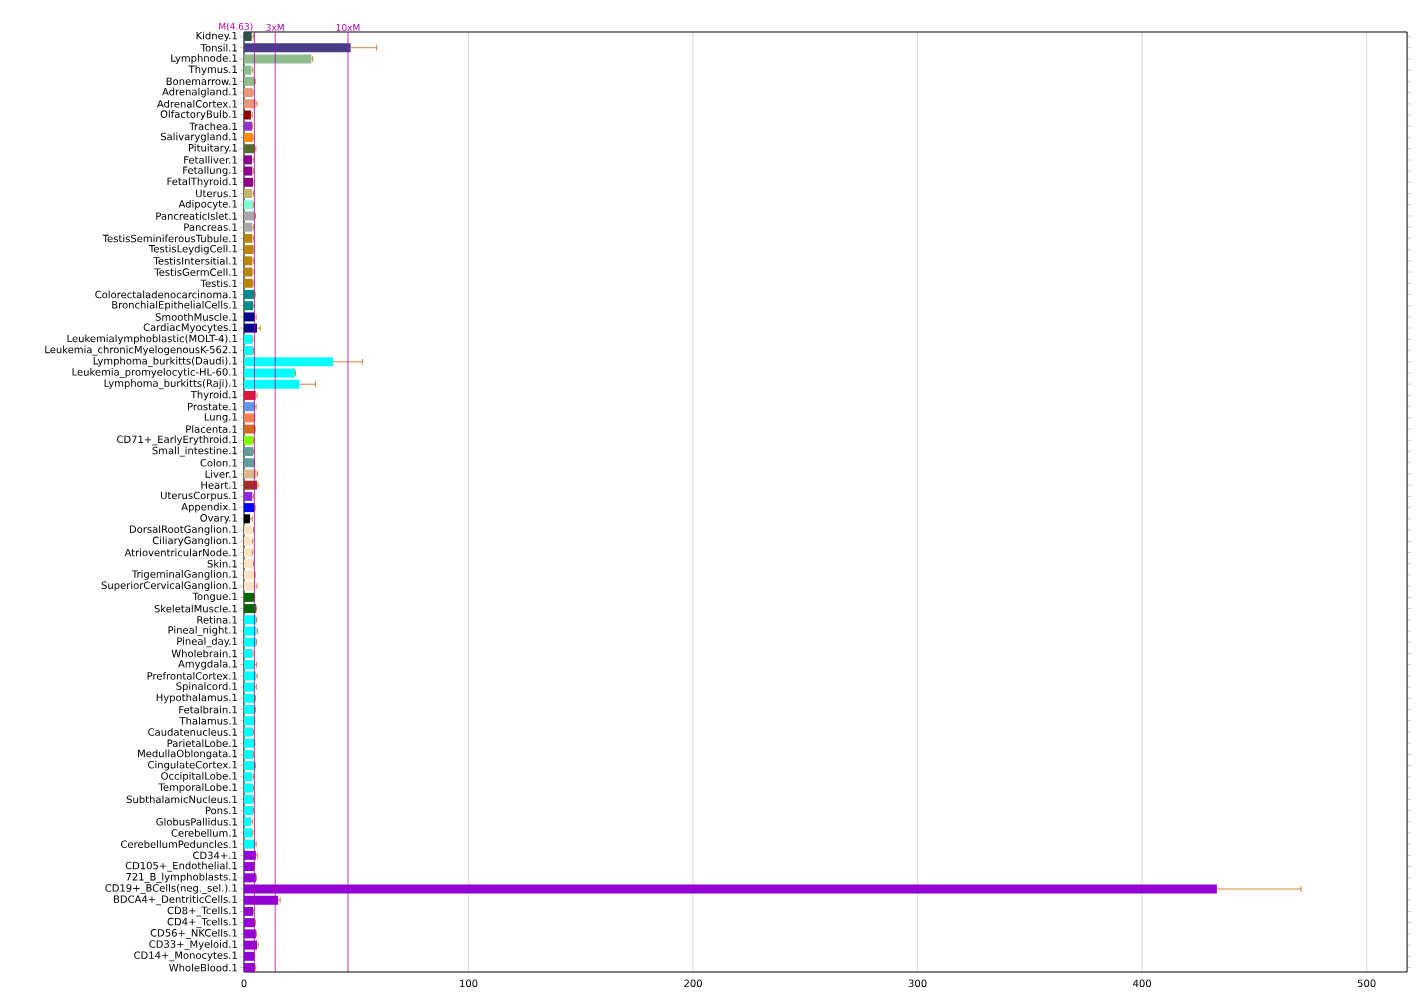 Image resolution: width=1426 pixels, height=1008 pixels. Describe the element at coordinates (469, 983) in the screenshot. I see `x-tick-label: 100` at that location.